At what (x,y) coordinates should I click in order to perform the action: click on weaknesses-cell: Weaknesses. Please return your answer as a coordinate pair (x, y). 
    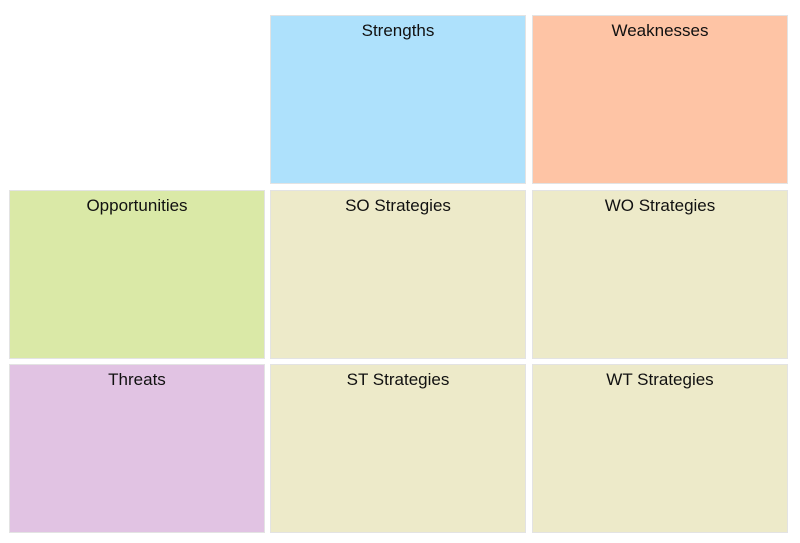
    Looking at the image, I should click on (660, 99).